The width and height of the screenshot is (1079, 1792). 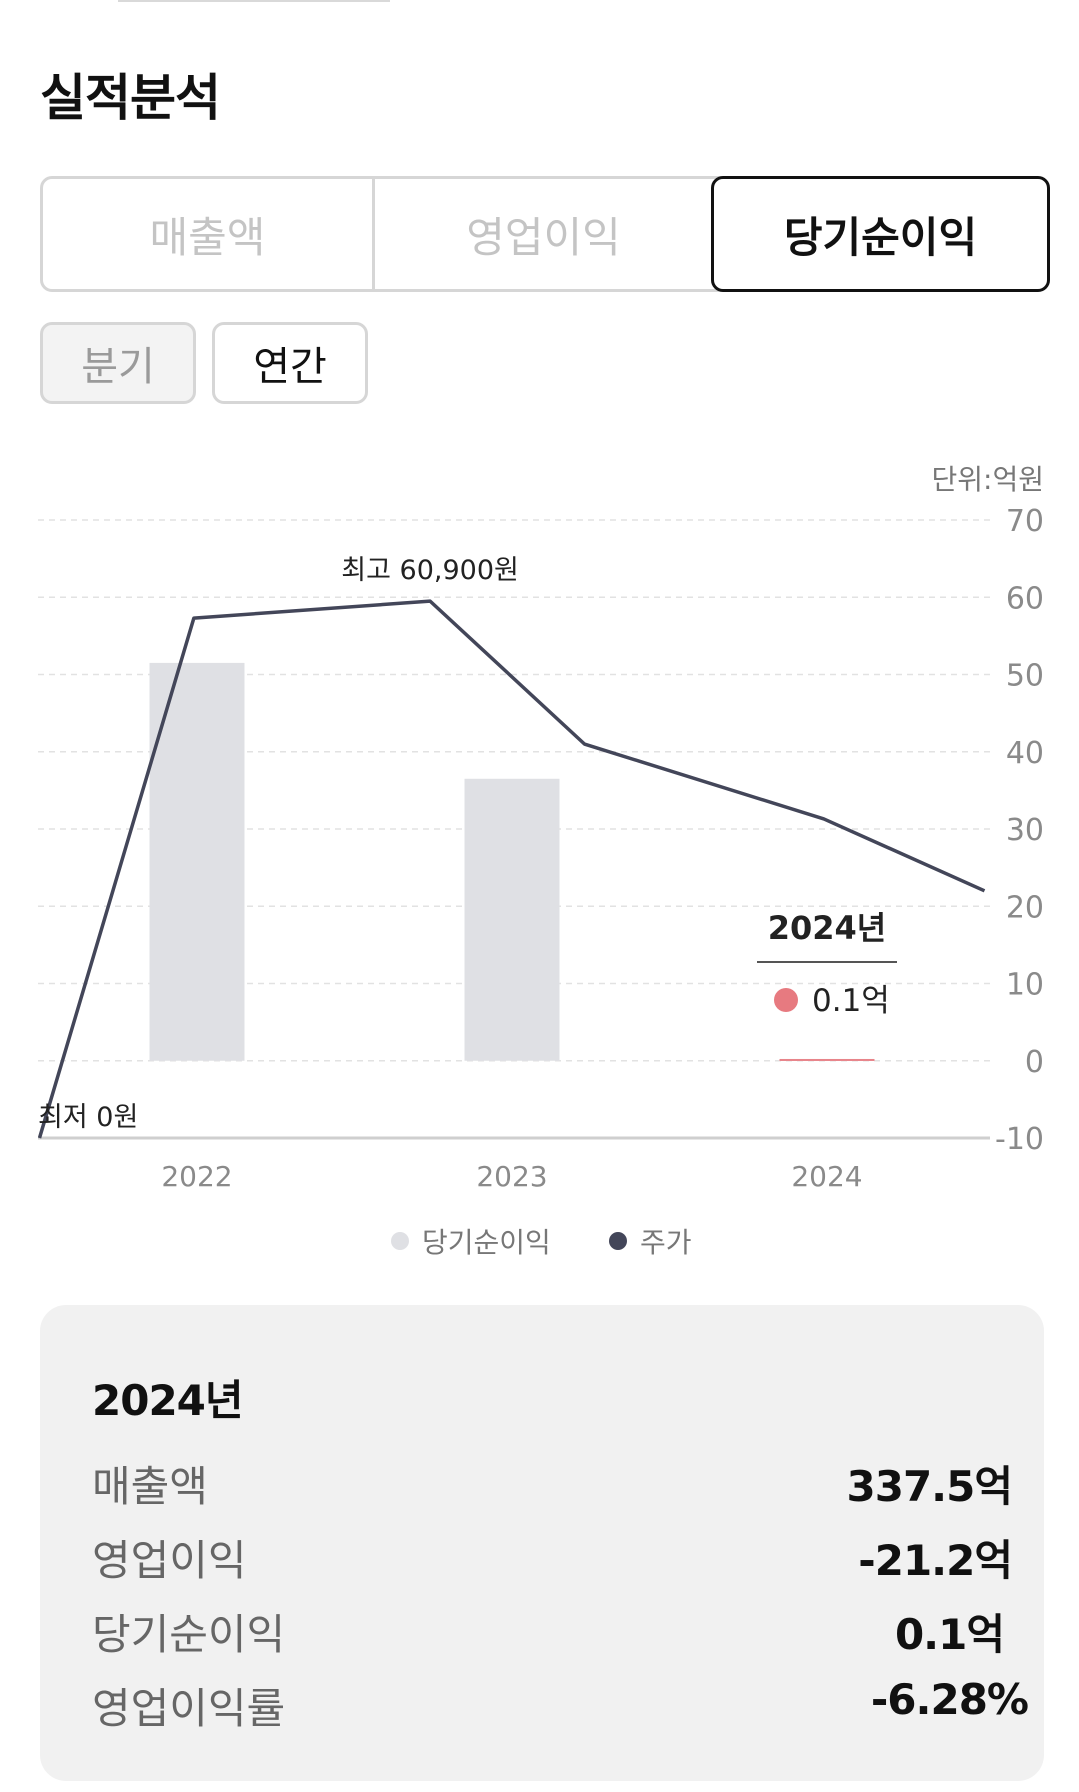 I want to click on summary-label: 영업이익, so click(x=169, y=1560).